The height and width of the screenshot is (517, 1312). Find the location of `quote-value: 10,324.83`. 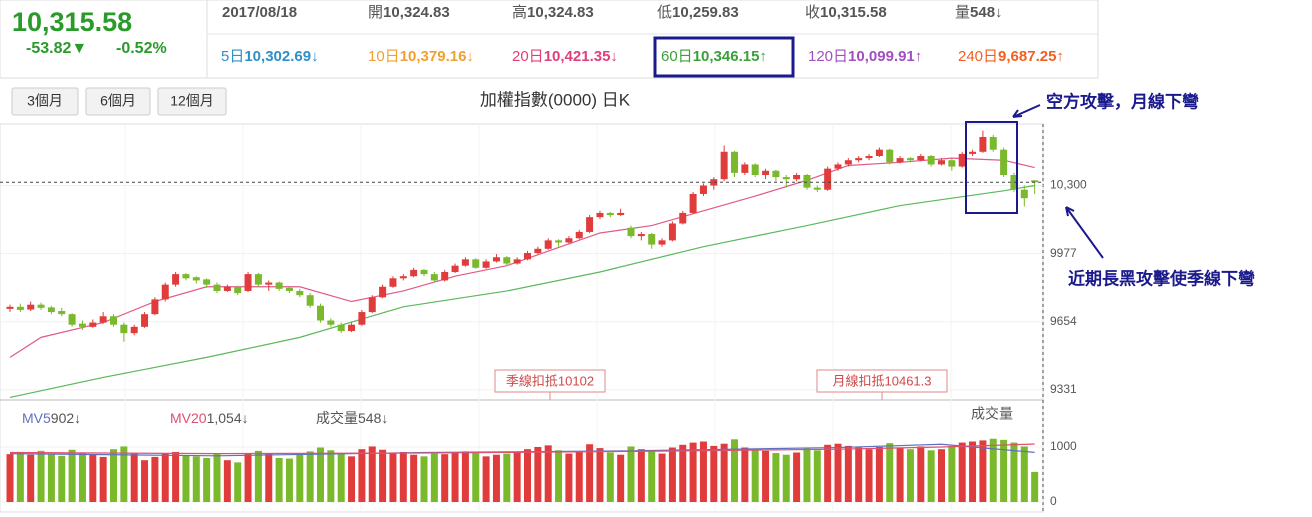

quote-value: 10,324.83 is located at coordinates (416, 12).